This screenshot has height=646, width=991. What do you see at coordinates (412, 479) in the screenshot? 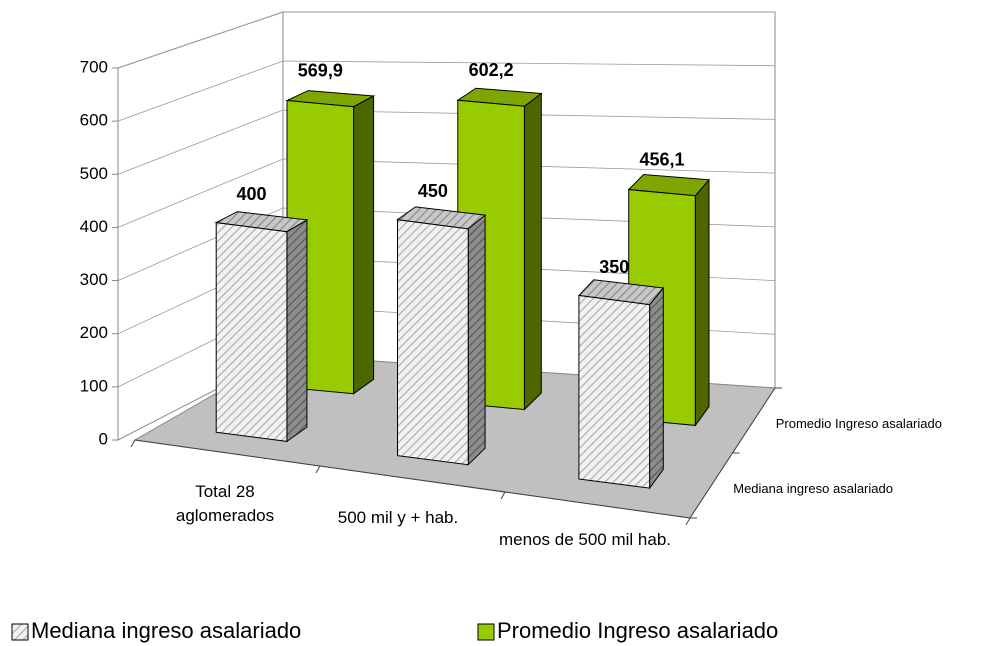
I see `x-axis` at bounding box center [412, 479].